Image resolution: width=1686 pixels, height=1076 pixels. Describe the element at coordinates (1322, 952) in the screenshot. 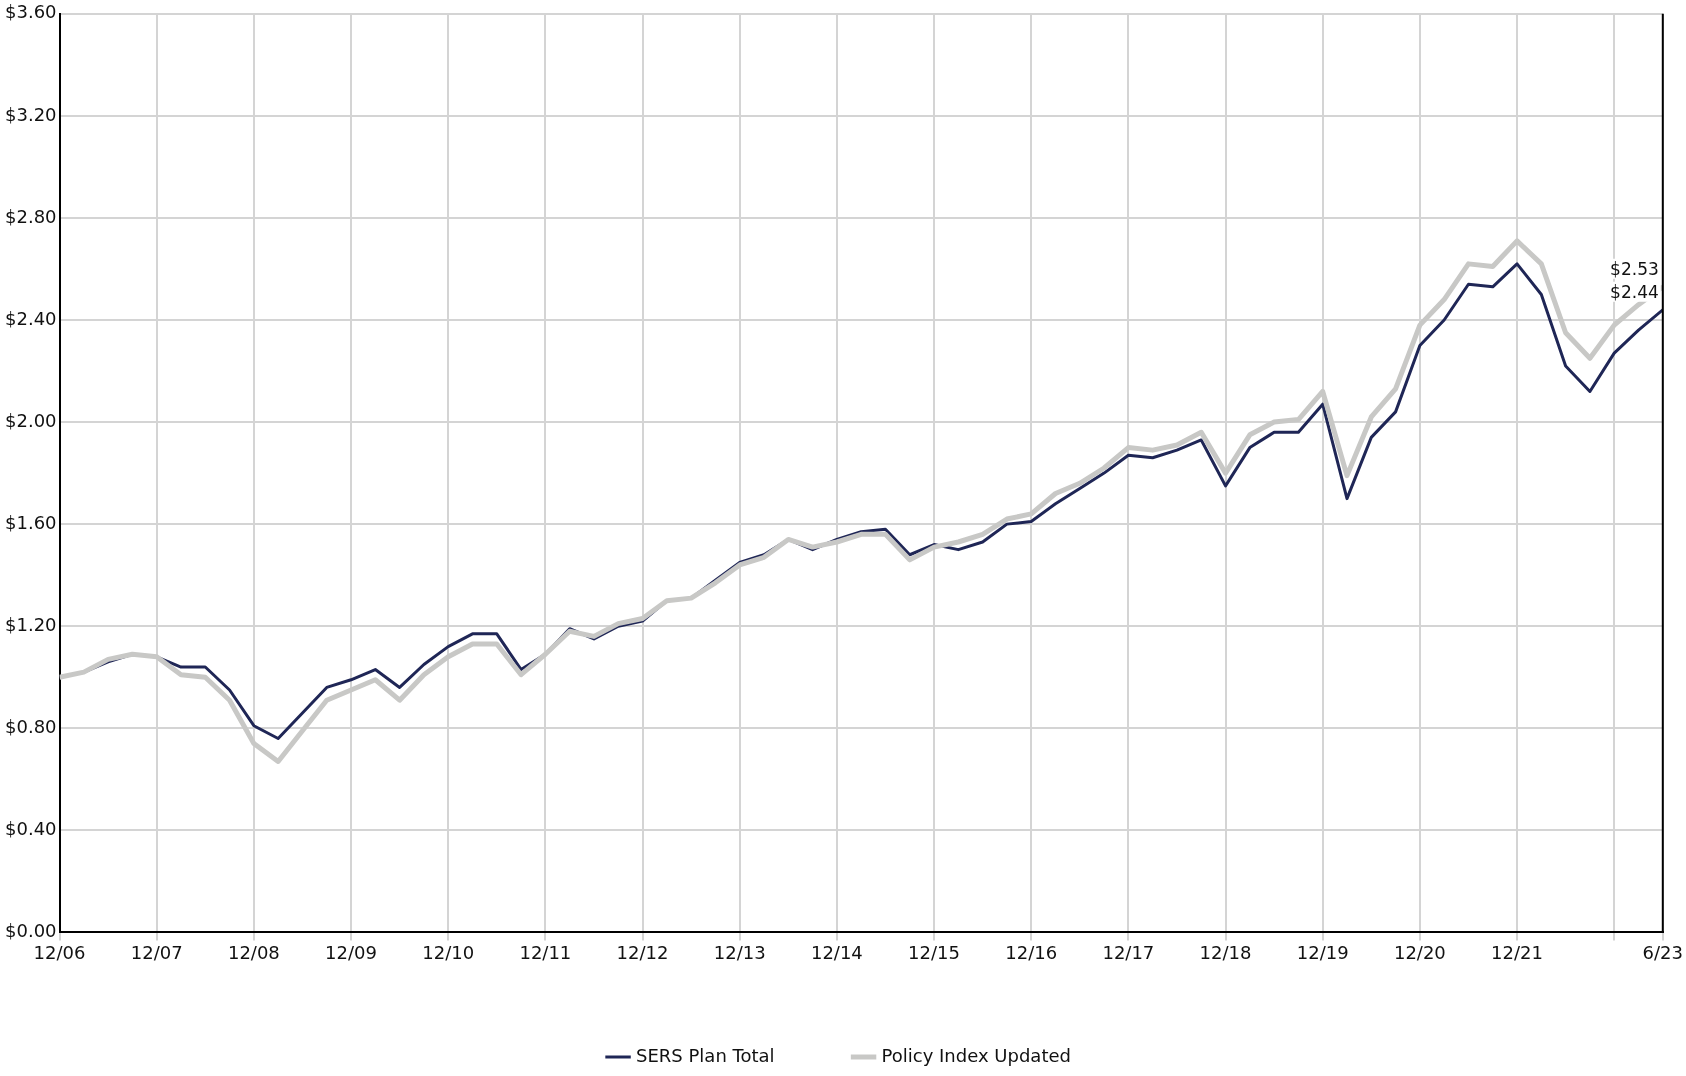

I see `x-tick-label: 12/19` at that location.